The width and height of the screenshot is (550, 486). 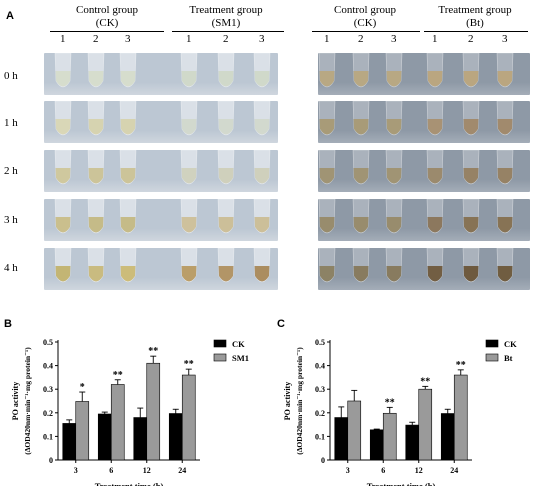 What do you see at coordinates (11, 123) in the screenshot?
I see `time-label: 1 h` at bounding box center [11, 123].